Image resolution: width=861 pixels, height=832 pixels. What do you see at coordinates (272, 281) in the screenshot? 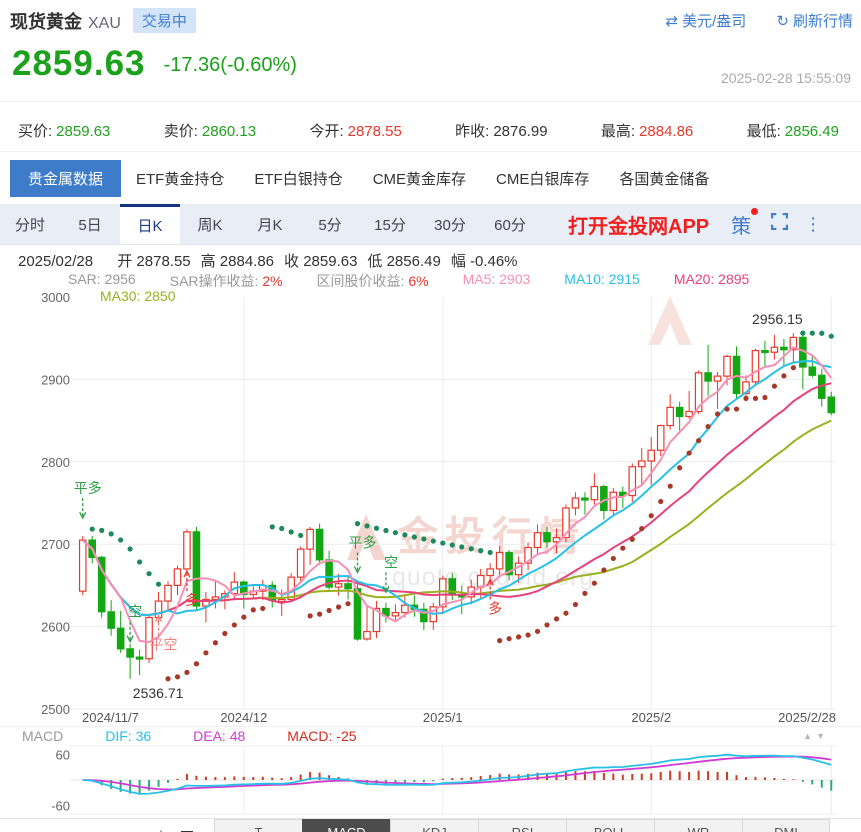
I see `indicator-number: 2%` at bounding box center [272, 281].